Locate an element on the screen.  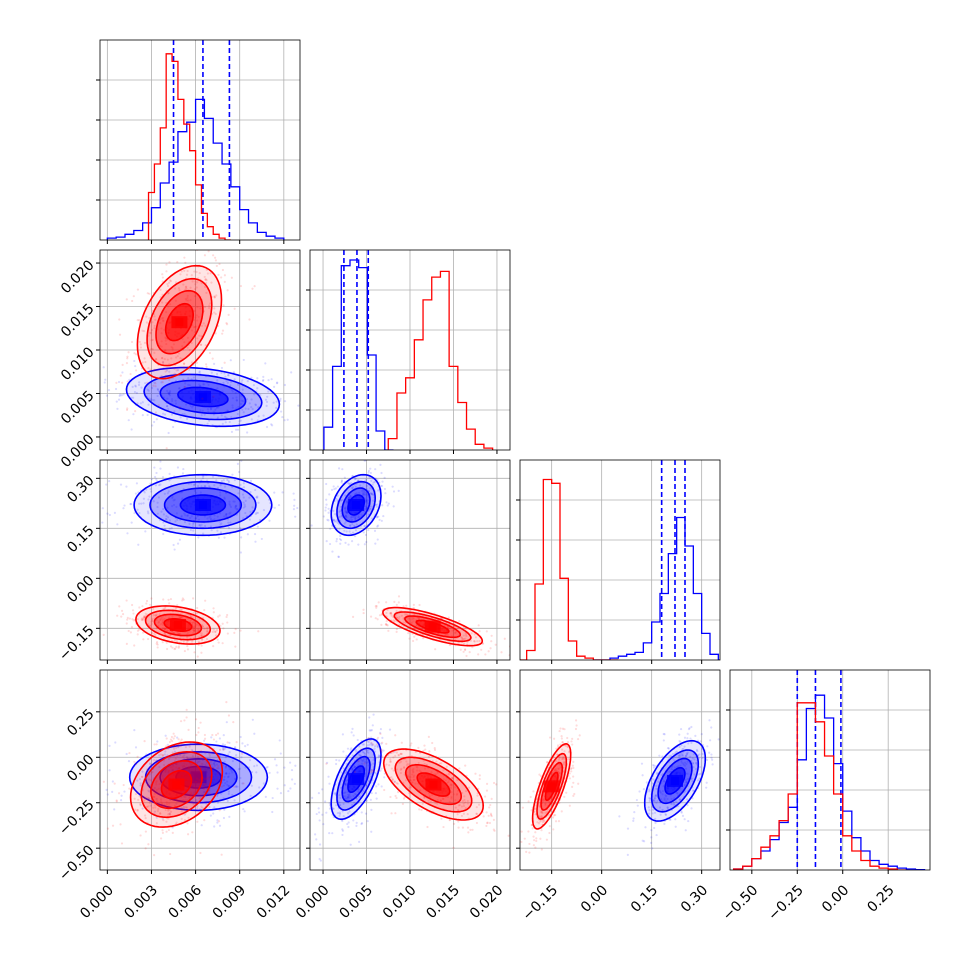
peak-bin is located at coordinates (675, 780).